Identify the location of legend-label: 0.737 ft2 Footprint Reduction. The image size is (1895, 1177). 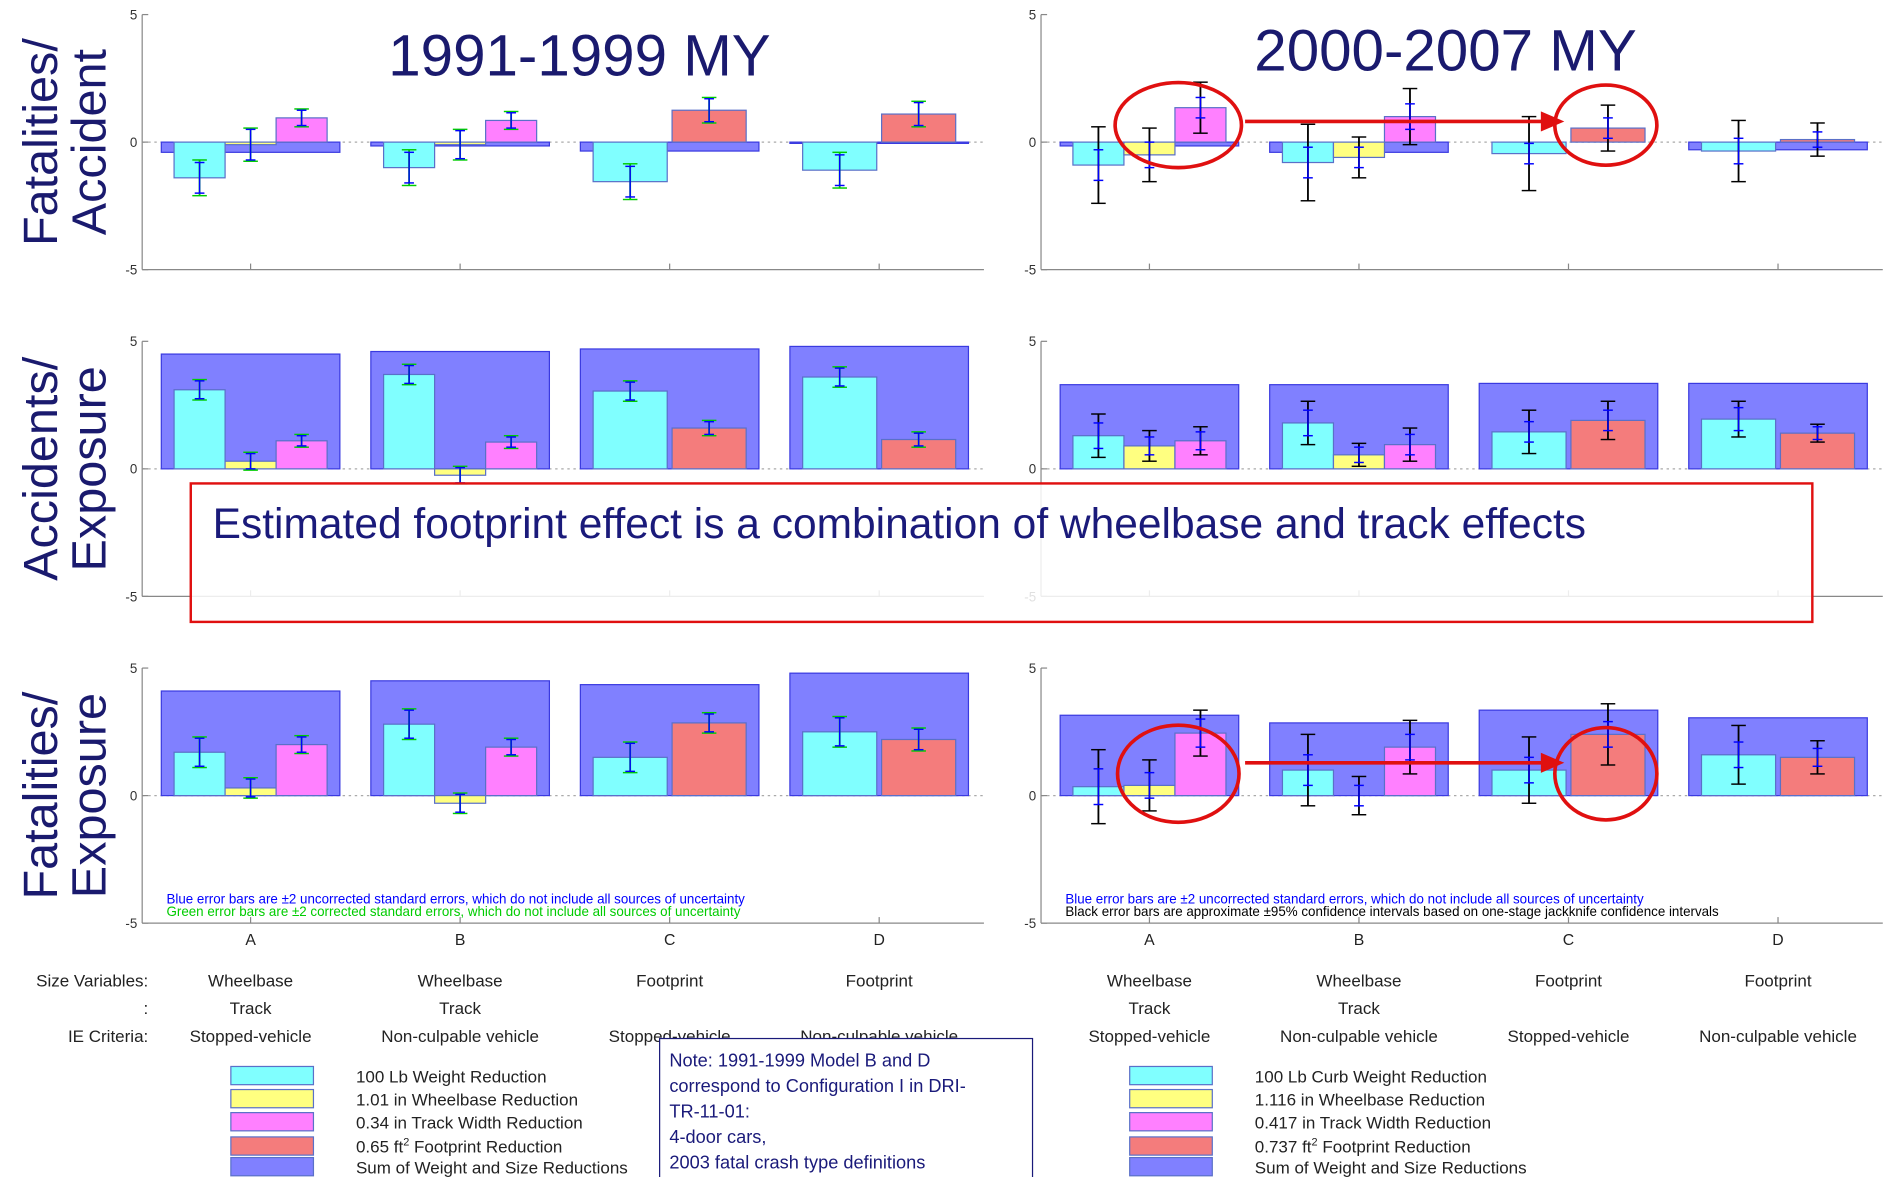
(1363, 1146).